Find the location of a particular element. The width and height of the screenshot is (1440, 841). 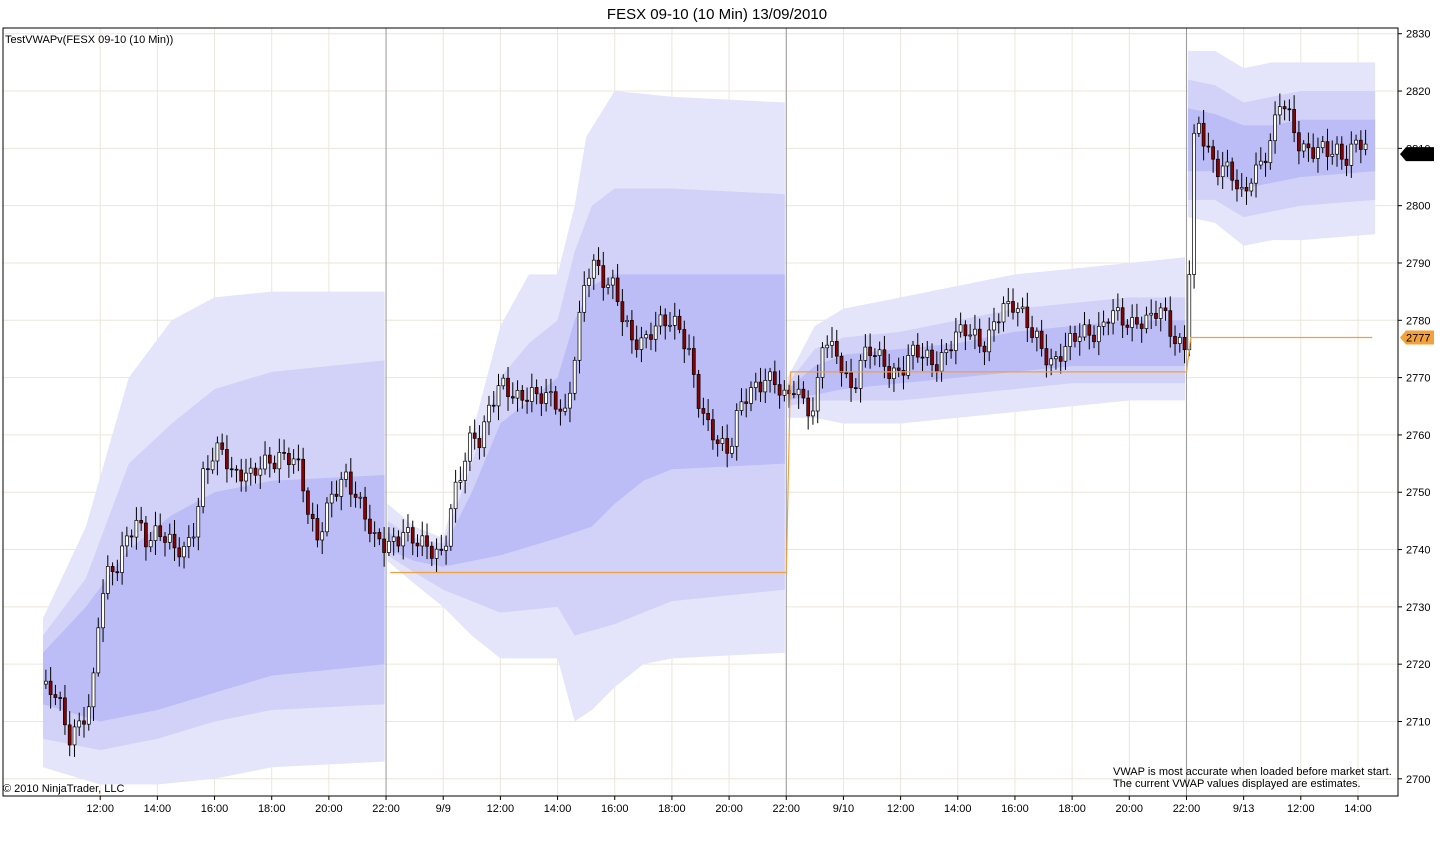

vwap-band-inner is located at coordinates (986, 360).